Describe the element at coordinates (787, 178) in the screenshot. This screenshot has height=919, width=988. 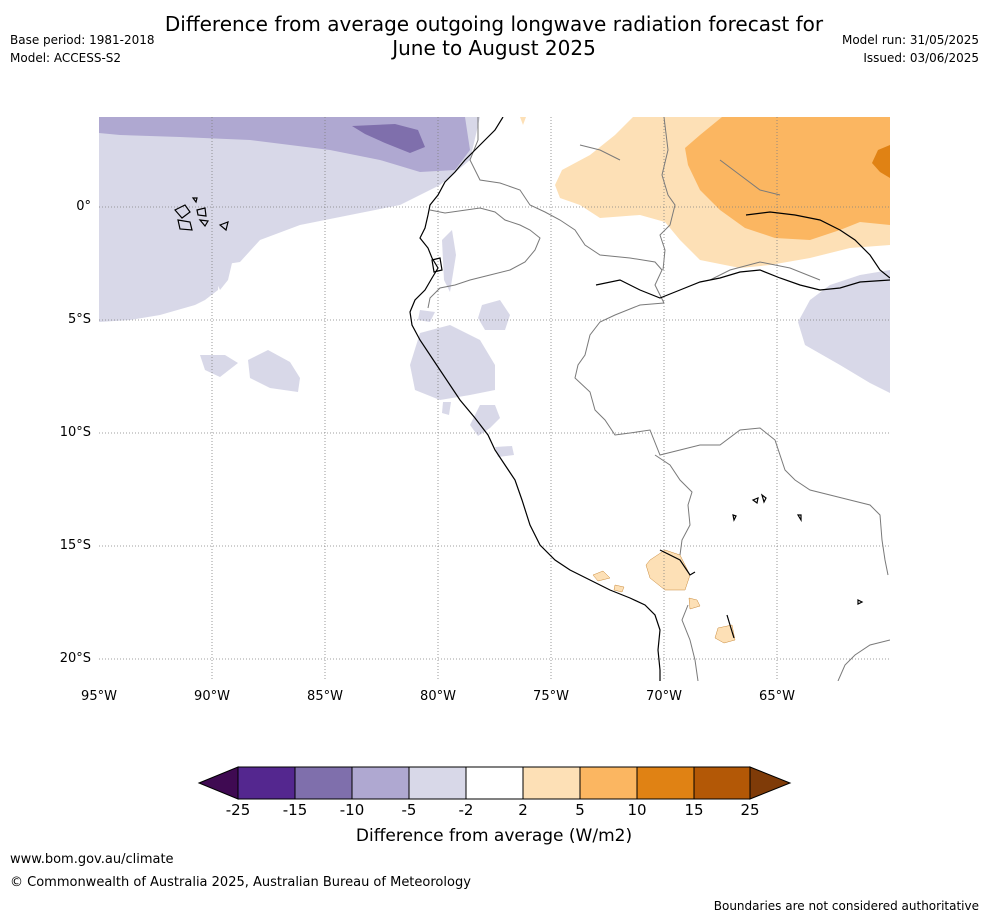
I see `amazon-anomaly-mid-orange` at that location.